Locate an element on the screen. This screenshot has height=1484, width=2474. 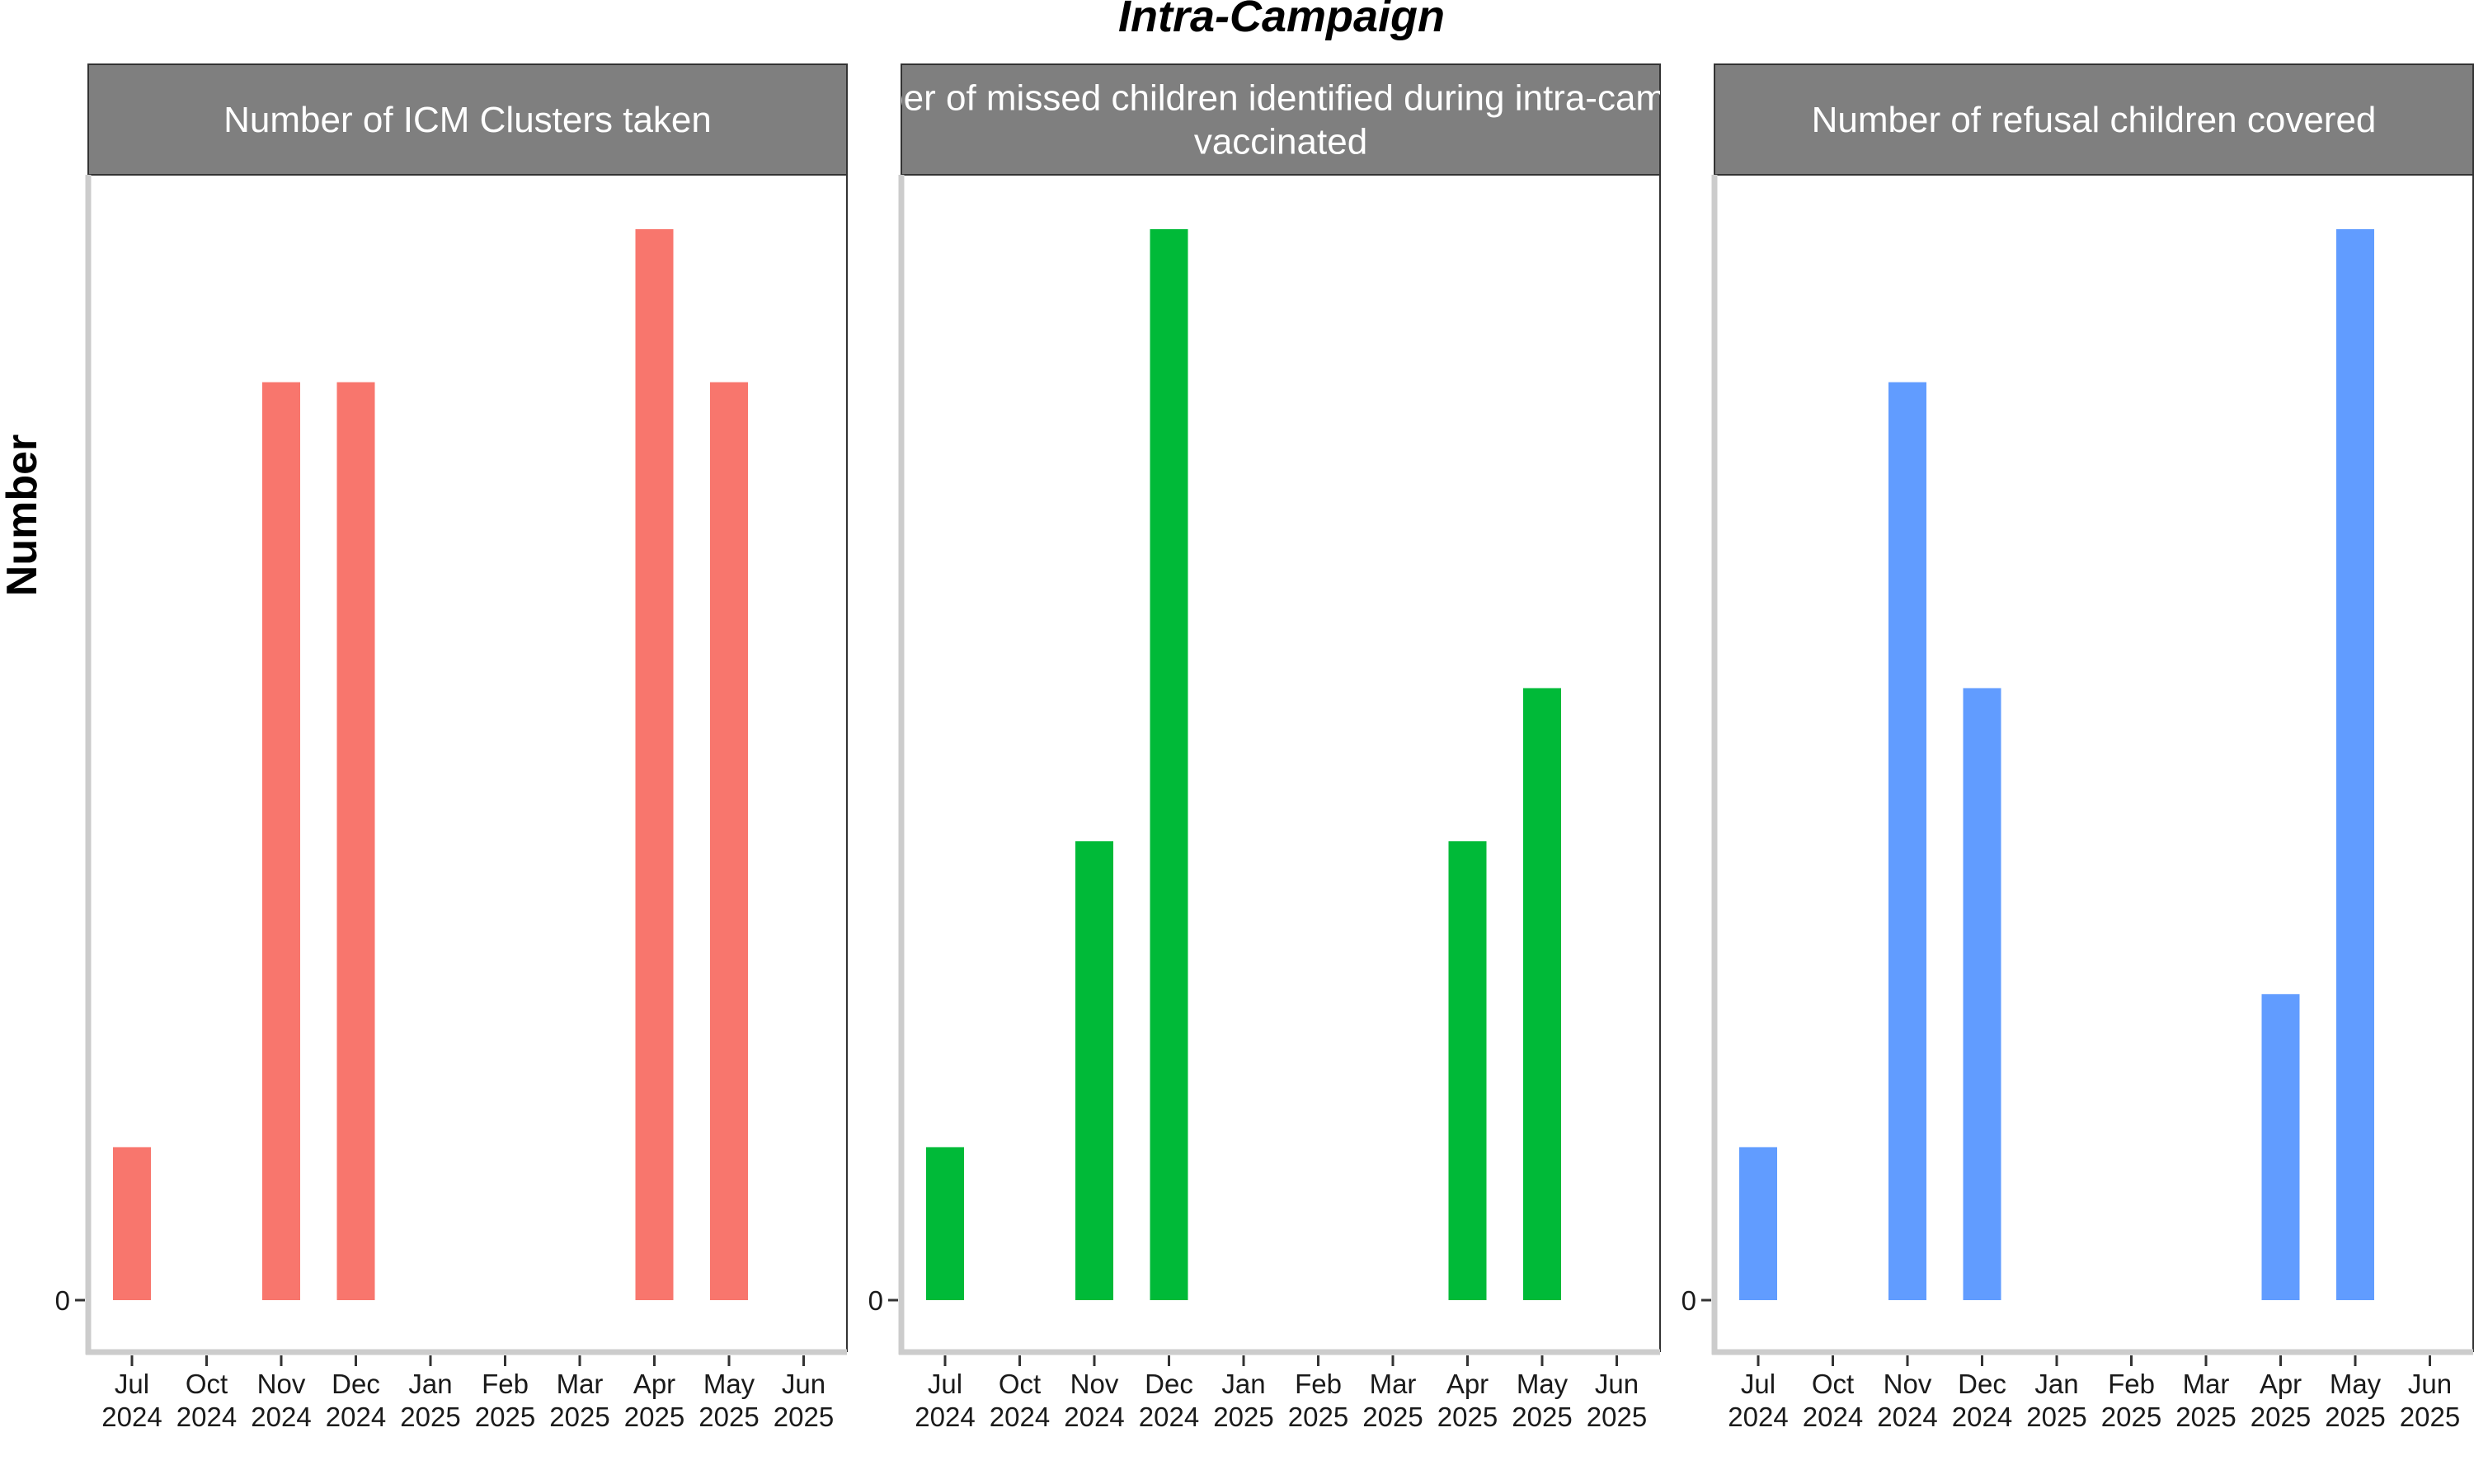
facet-strip-label: Number of refusal children covered is located at coordinates (2094, 120).